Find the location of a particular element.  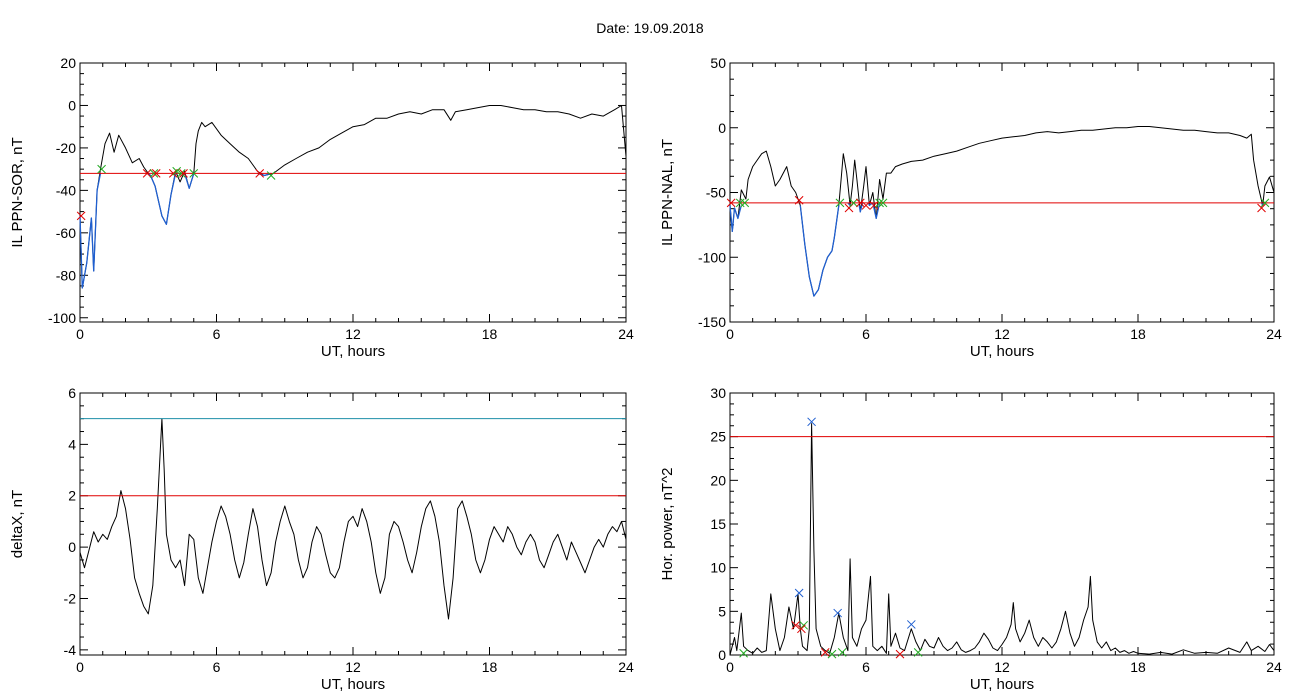

y-tick-label: -60 is located at coordinates (66, 233).